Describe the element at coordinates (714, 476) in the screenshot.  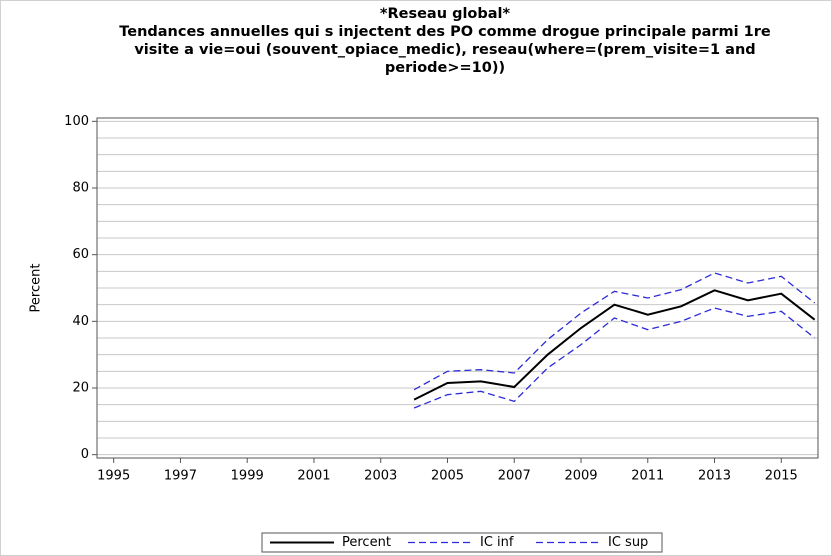
I see `x-tick-label: 2013` at that location.